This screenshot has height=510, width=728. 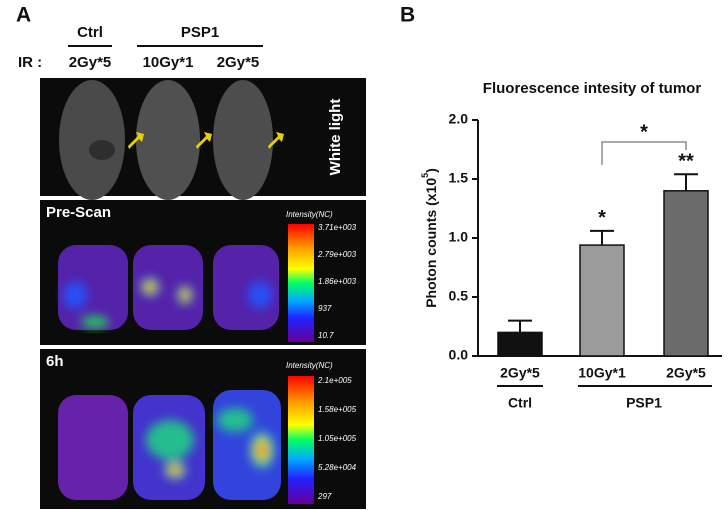 I want to click on row-header: IR :, so click(x=30, y=62).